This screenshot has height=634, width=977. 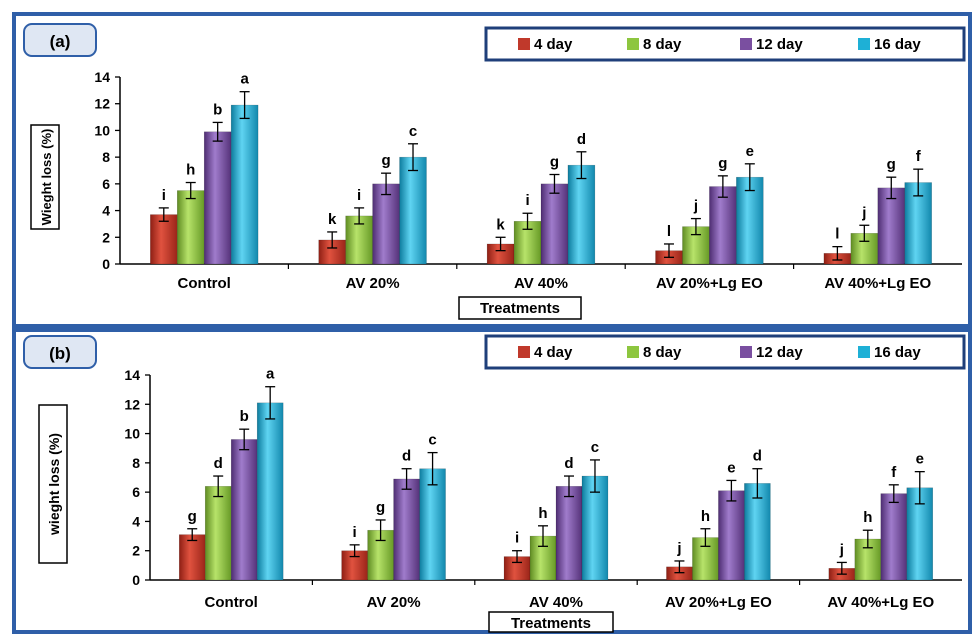 I want to click on panel-a-xlabel-box, so click(x=520, y=308).